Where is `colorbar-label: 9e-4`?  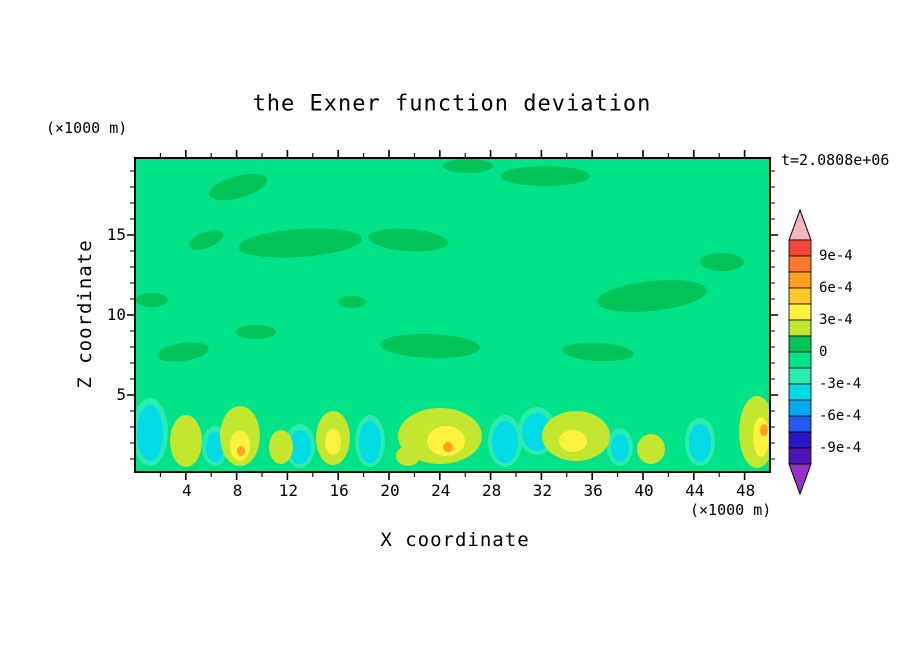 colorbar-label: 9e-4 is located at coordinates (836, 256).